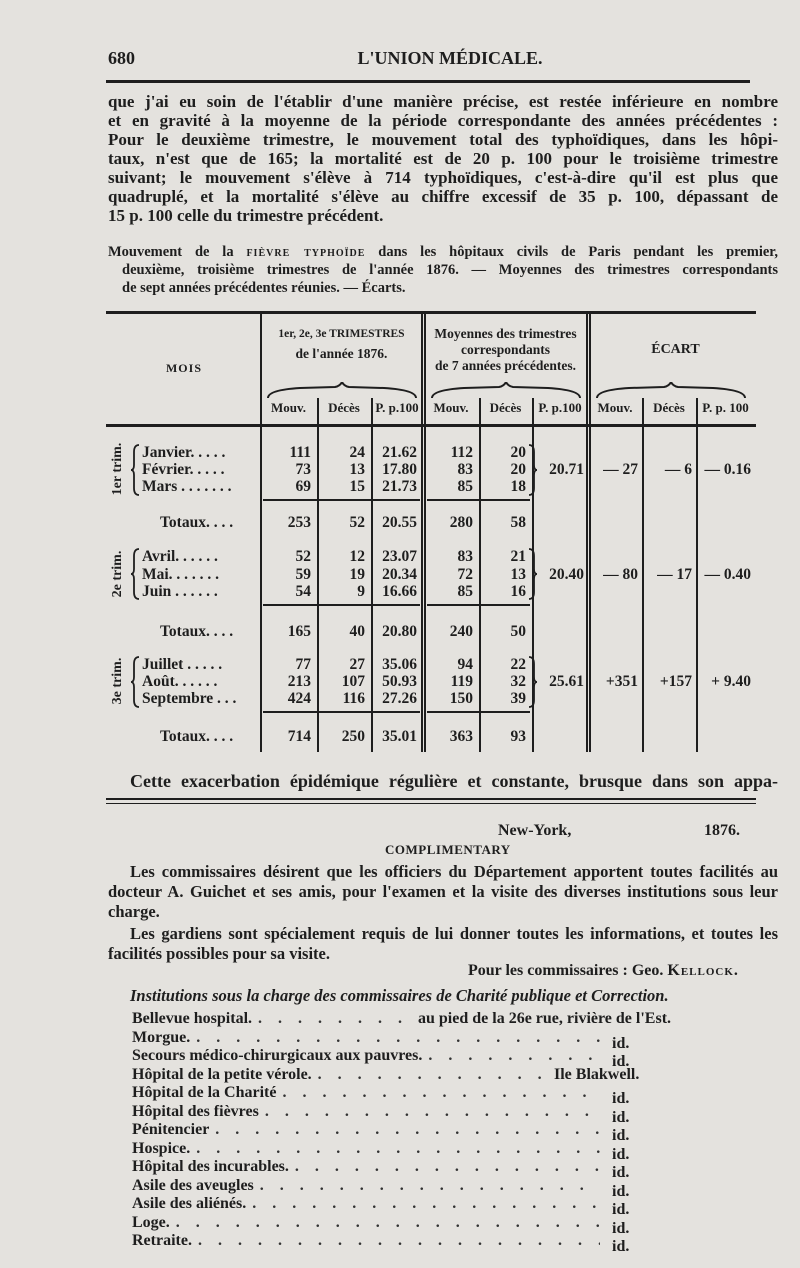 The image size is (800, 1268). I want to click on table-cell: 12, so click(357, 556).